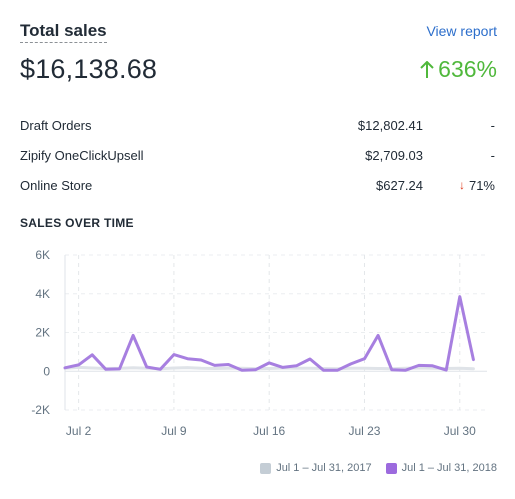 The image size is (515, 499). Describe the element at coordinates (42, 333) in the screenshot. I see `y-tick-label: 2K` at that location.